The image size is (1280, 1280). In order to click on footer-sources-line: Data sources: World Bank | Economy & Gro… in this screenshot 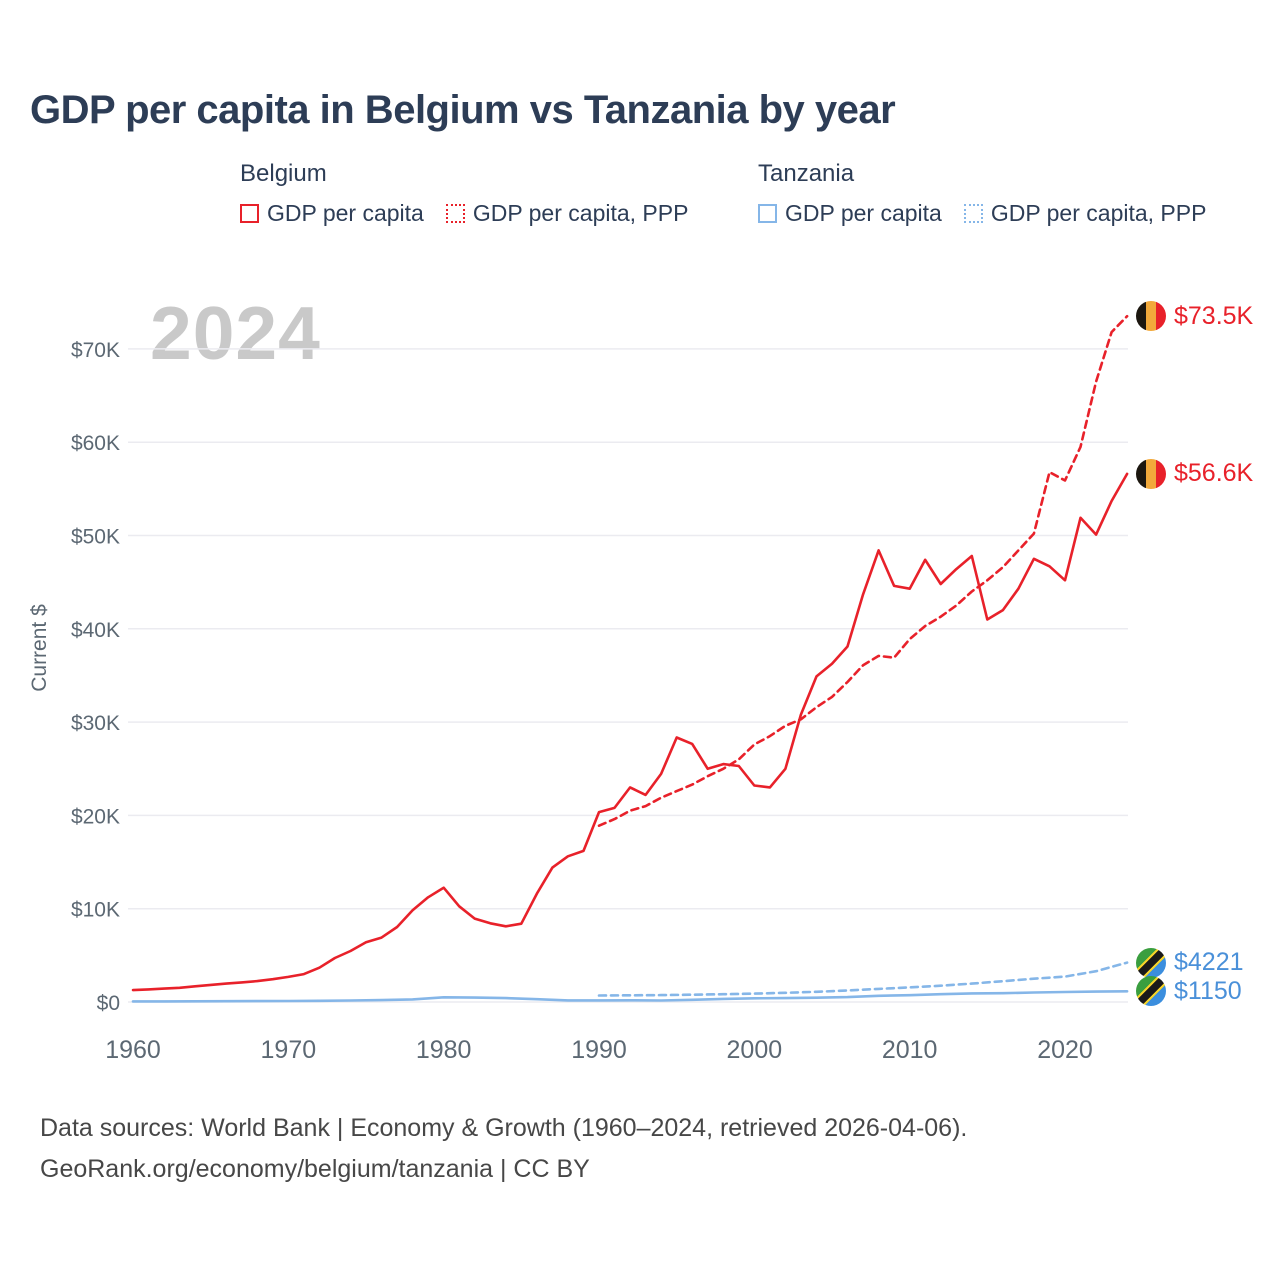, I will do `click(504, 1128)`.